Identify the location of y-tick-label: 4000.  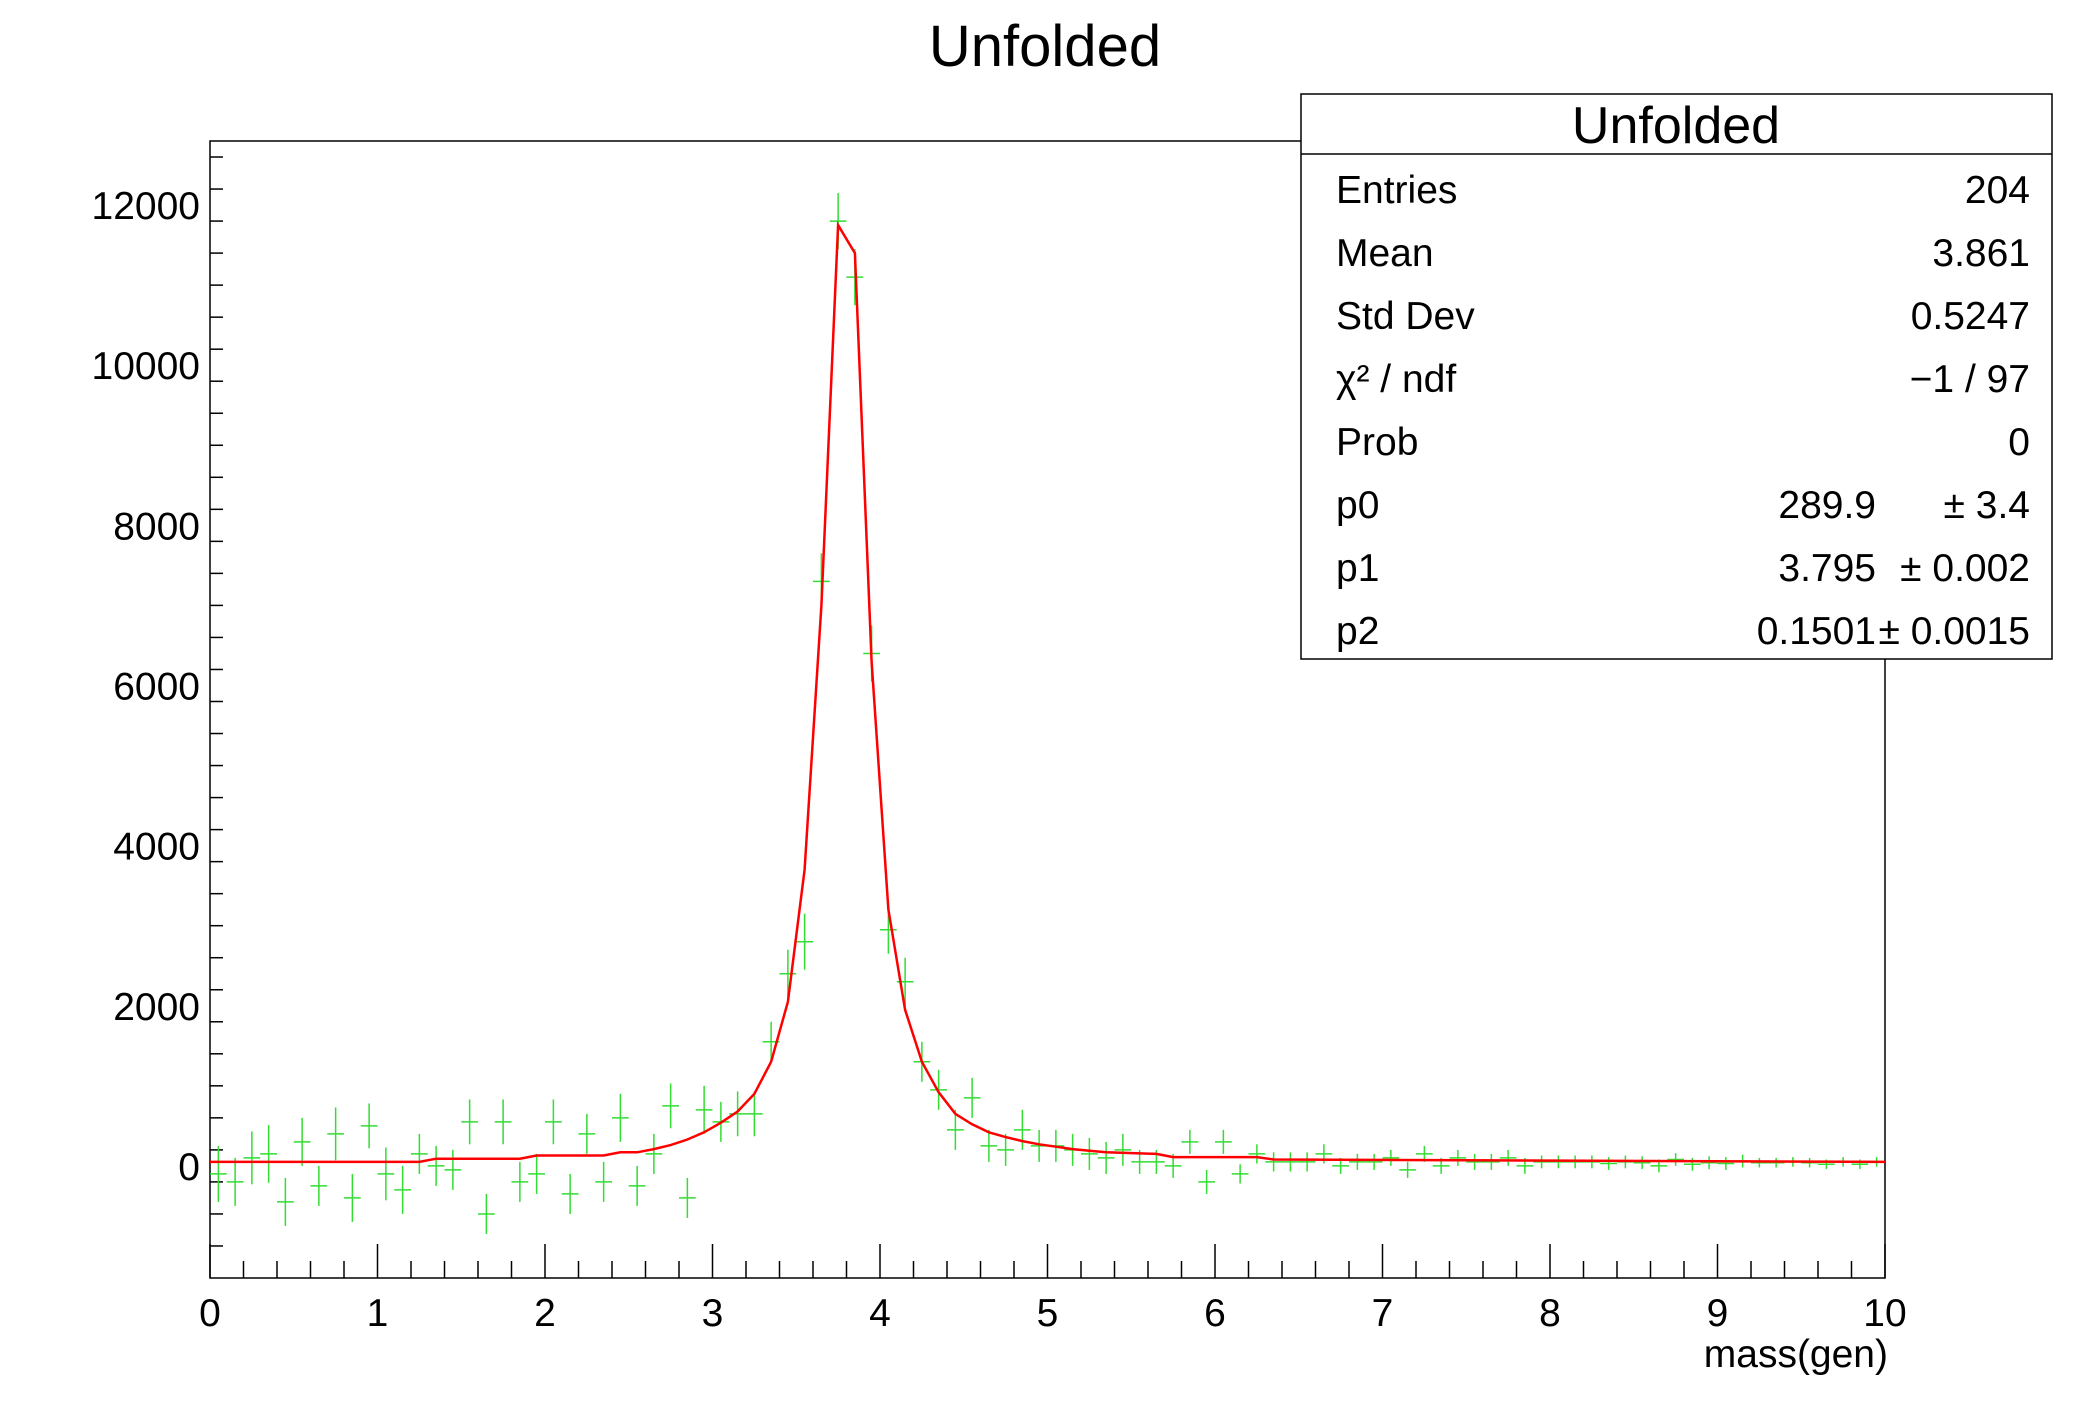
(156, 847).